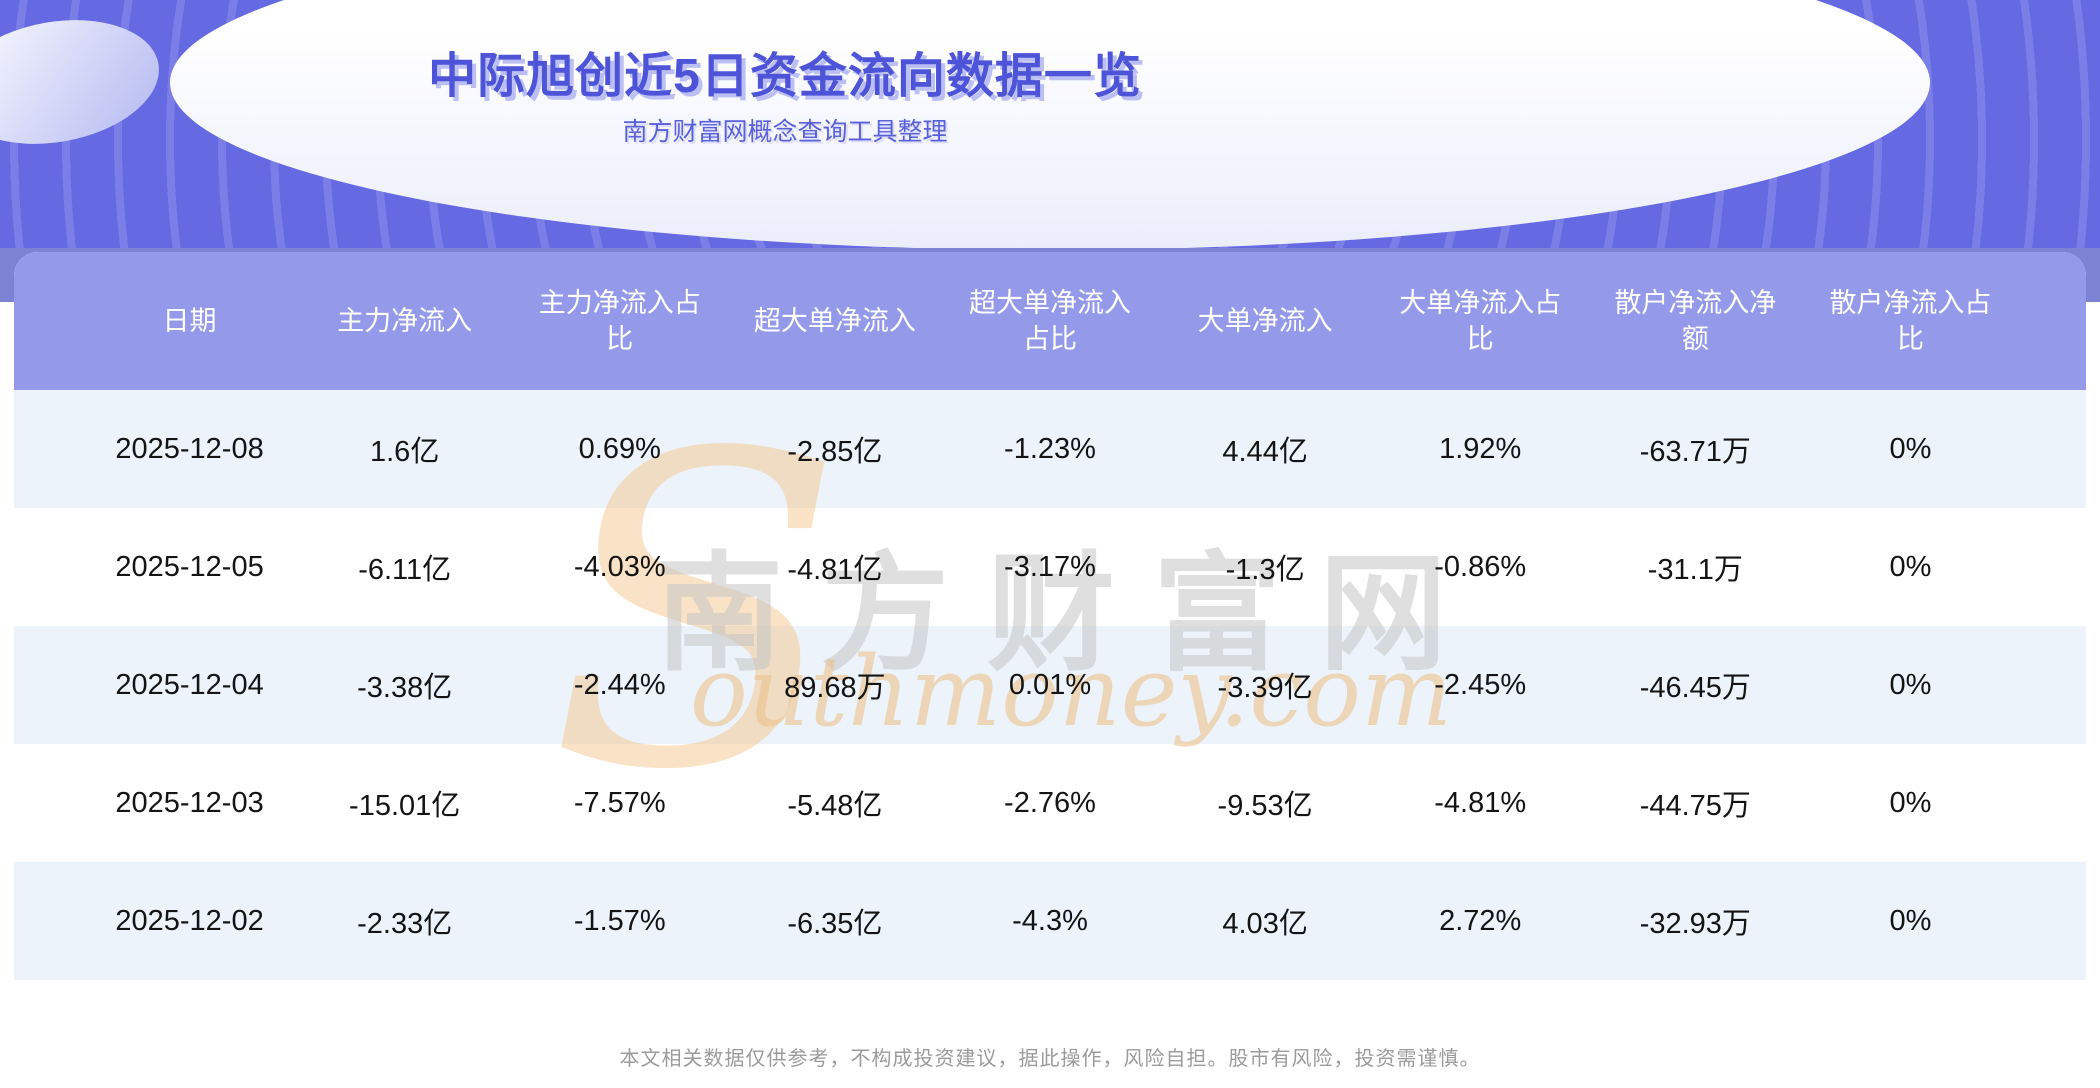 This screenshot has height=1088, width=2100. Describe the element at coordinates (189, 321) in the screenshot. I see `column-header: 日期` at that location.